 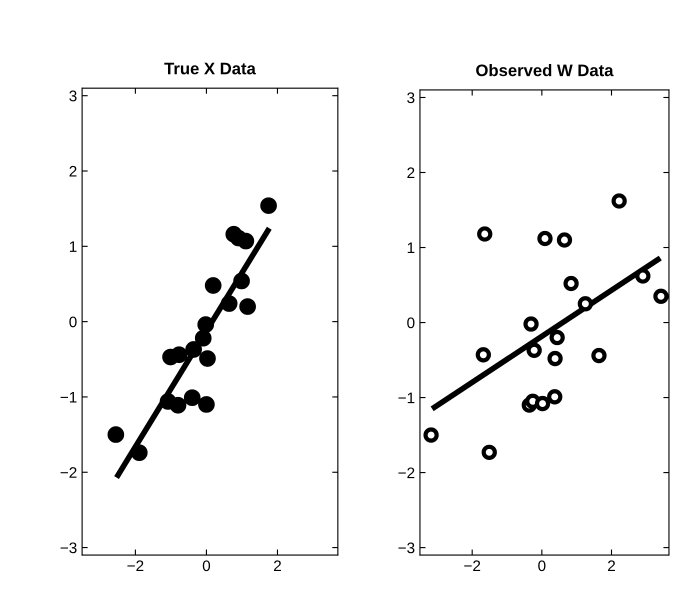 I want to click on chart-title: True X Data, so click(x=210, y=68).